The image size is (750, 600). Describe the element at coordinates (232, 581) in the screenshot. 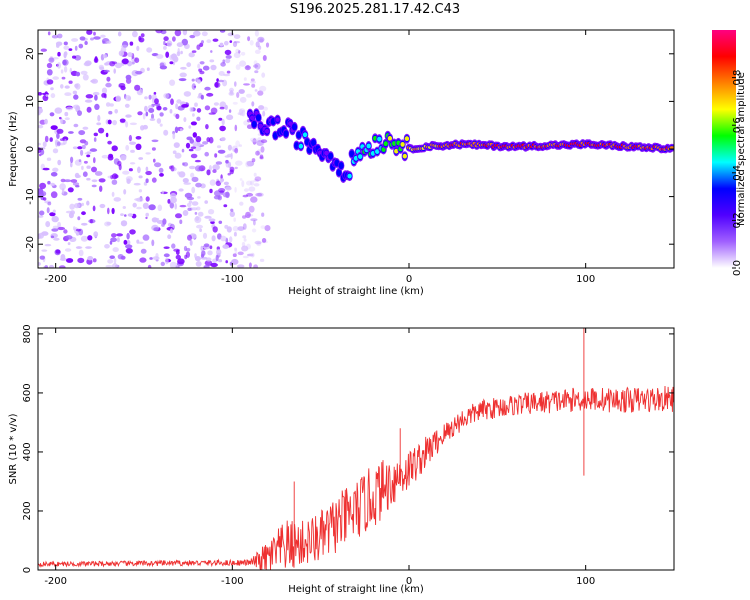

I see `snr-xtick-label: -100` at that location.